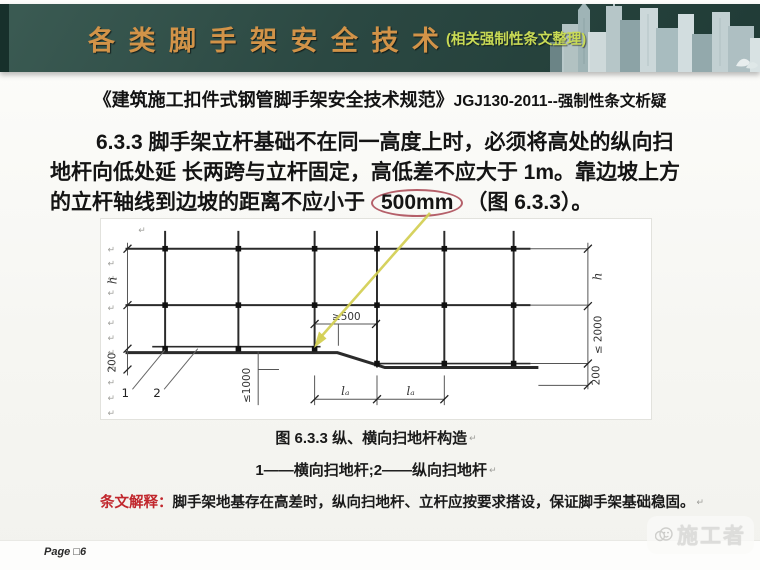 Image resolution: width=760 pixels, height=570 pixels. I want to click on slide-subtitle: (相关强制性条文整理), so click(516, 39).